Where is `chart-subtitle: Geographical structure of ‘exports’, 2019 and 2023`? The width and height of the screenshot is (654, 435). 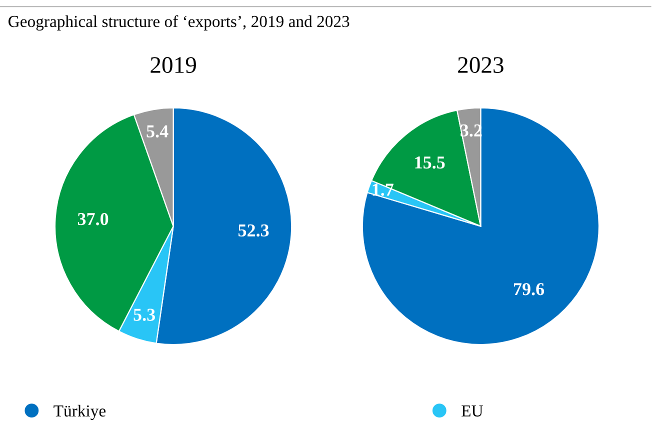
chart-subtitle: Geographical structure of ‘exports’, 2019 and 2023 is located at coordinates (179, 23).